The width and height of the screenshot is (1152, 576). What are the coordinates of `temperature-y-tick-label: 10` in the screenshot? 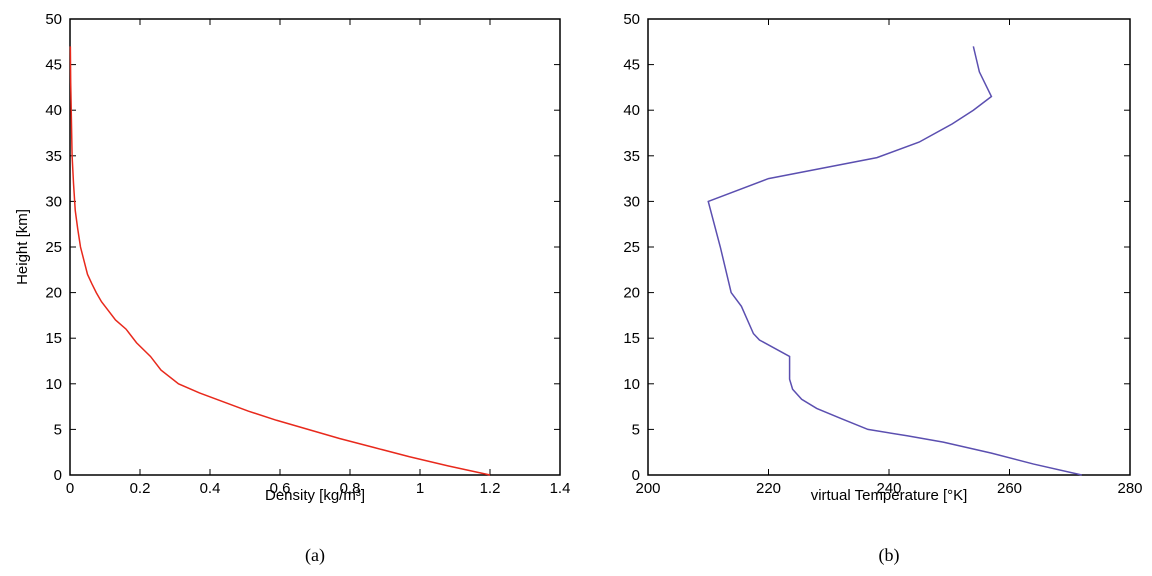 It's located at (631, 384).